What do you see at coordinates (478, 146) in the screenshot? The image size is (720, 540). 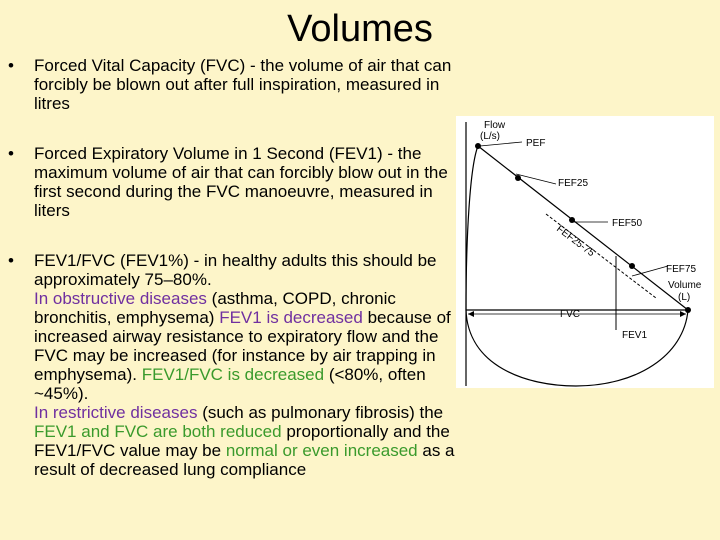 I see `pef-point` at bounding box center [478, 146].